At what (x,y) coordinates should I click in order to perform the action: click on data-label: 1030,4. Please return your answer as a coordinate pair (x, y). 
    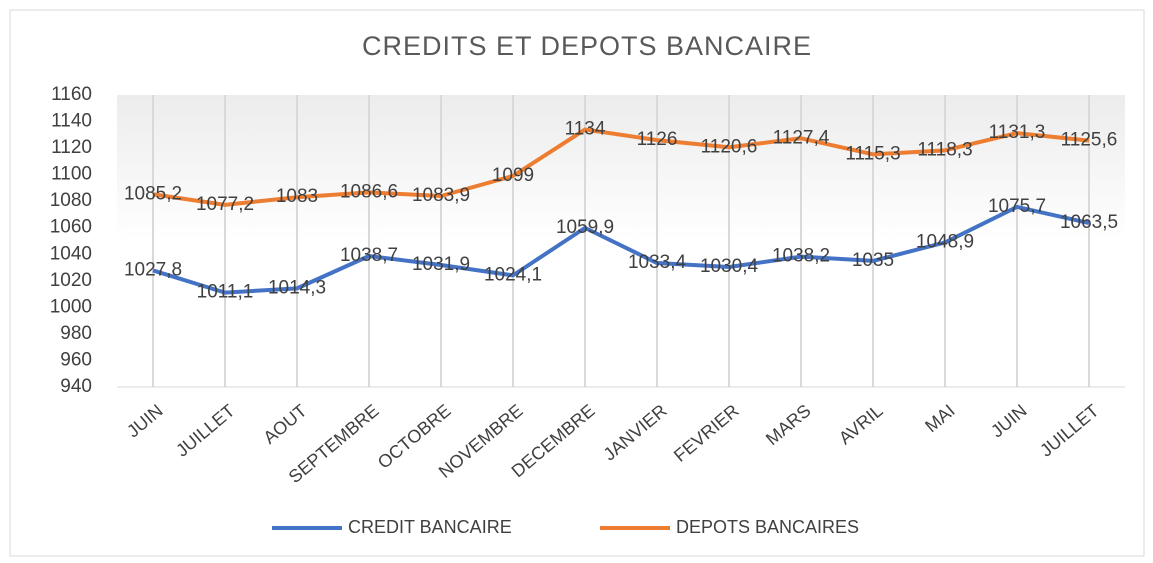
    Looking at the image, I should click on (729, 266).